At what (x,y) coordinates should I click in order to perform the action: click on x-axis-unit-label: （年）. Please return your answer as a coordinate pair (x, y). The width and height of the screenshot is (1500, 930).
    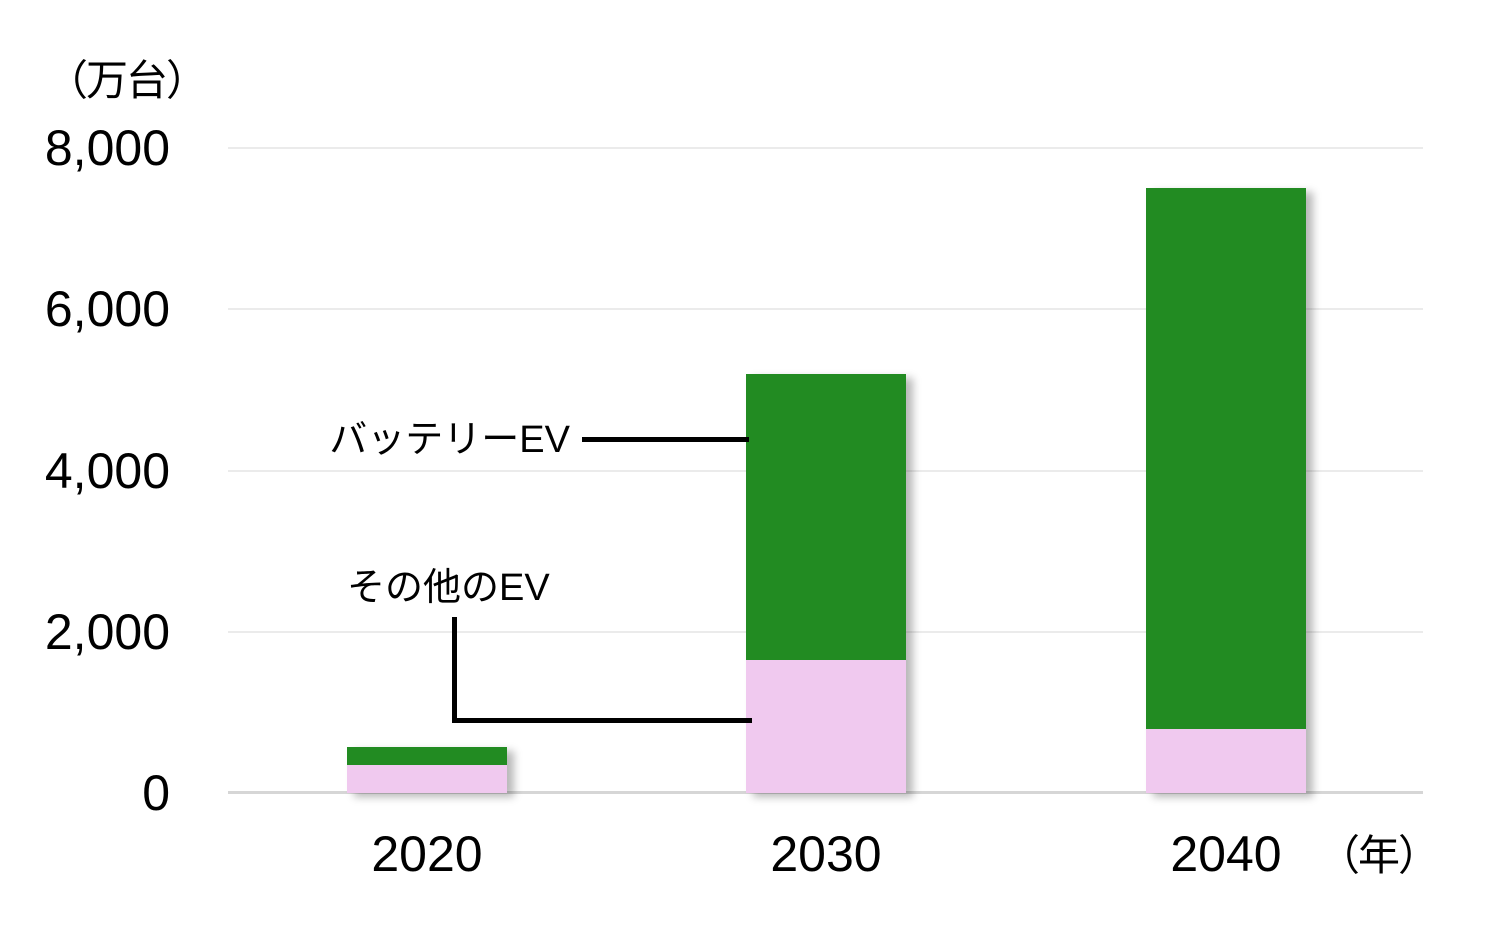
    Looking at the image, I should click on (1379, 855).